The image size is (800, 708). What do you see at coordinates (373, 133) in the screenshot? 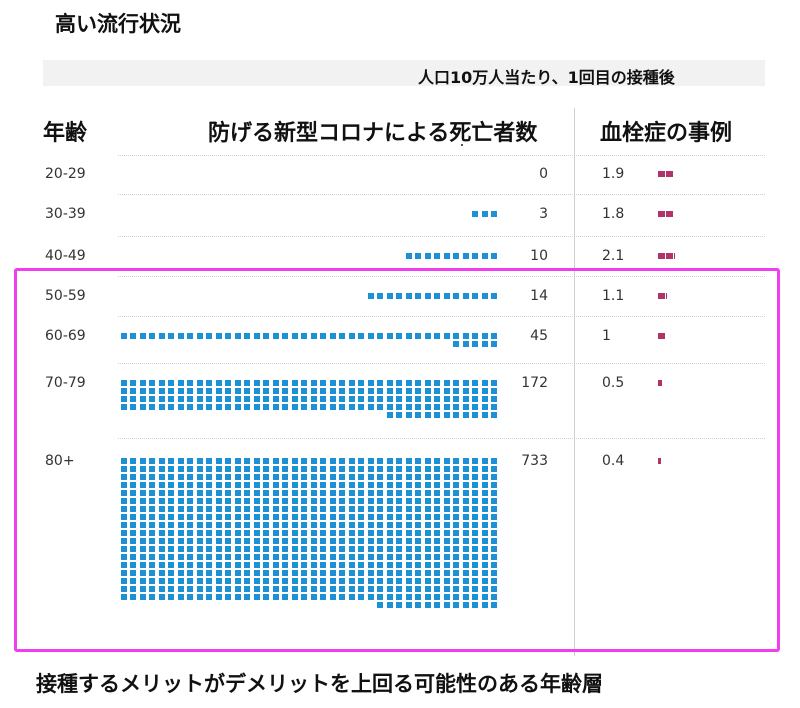
I see `header-deaths: 防げる新型コロナによる死亡者数` at bounding box center [373, 133].